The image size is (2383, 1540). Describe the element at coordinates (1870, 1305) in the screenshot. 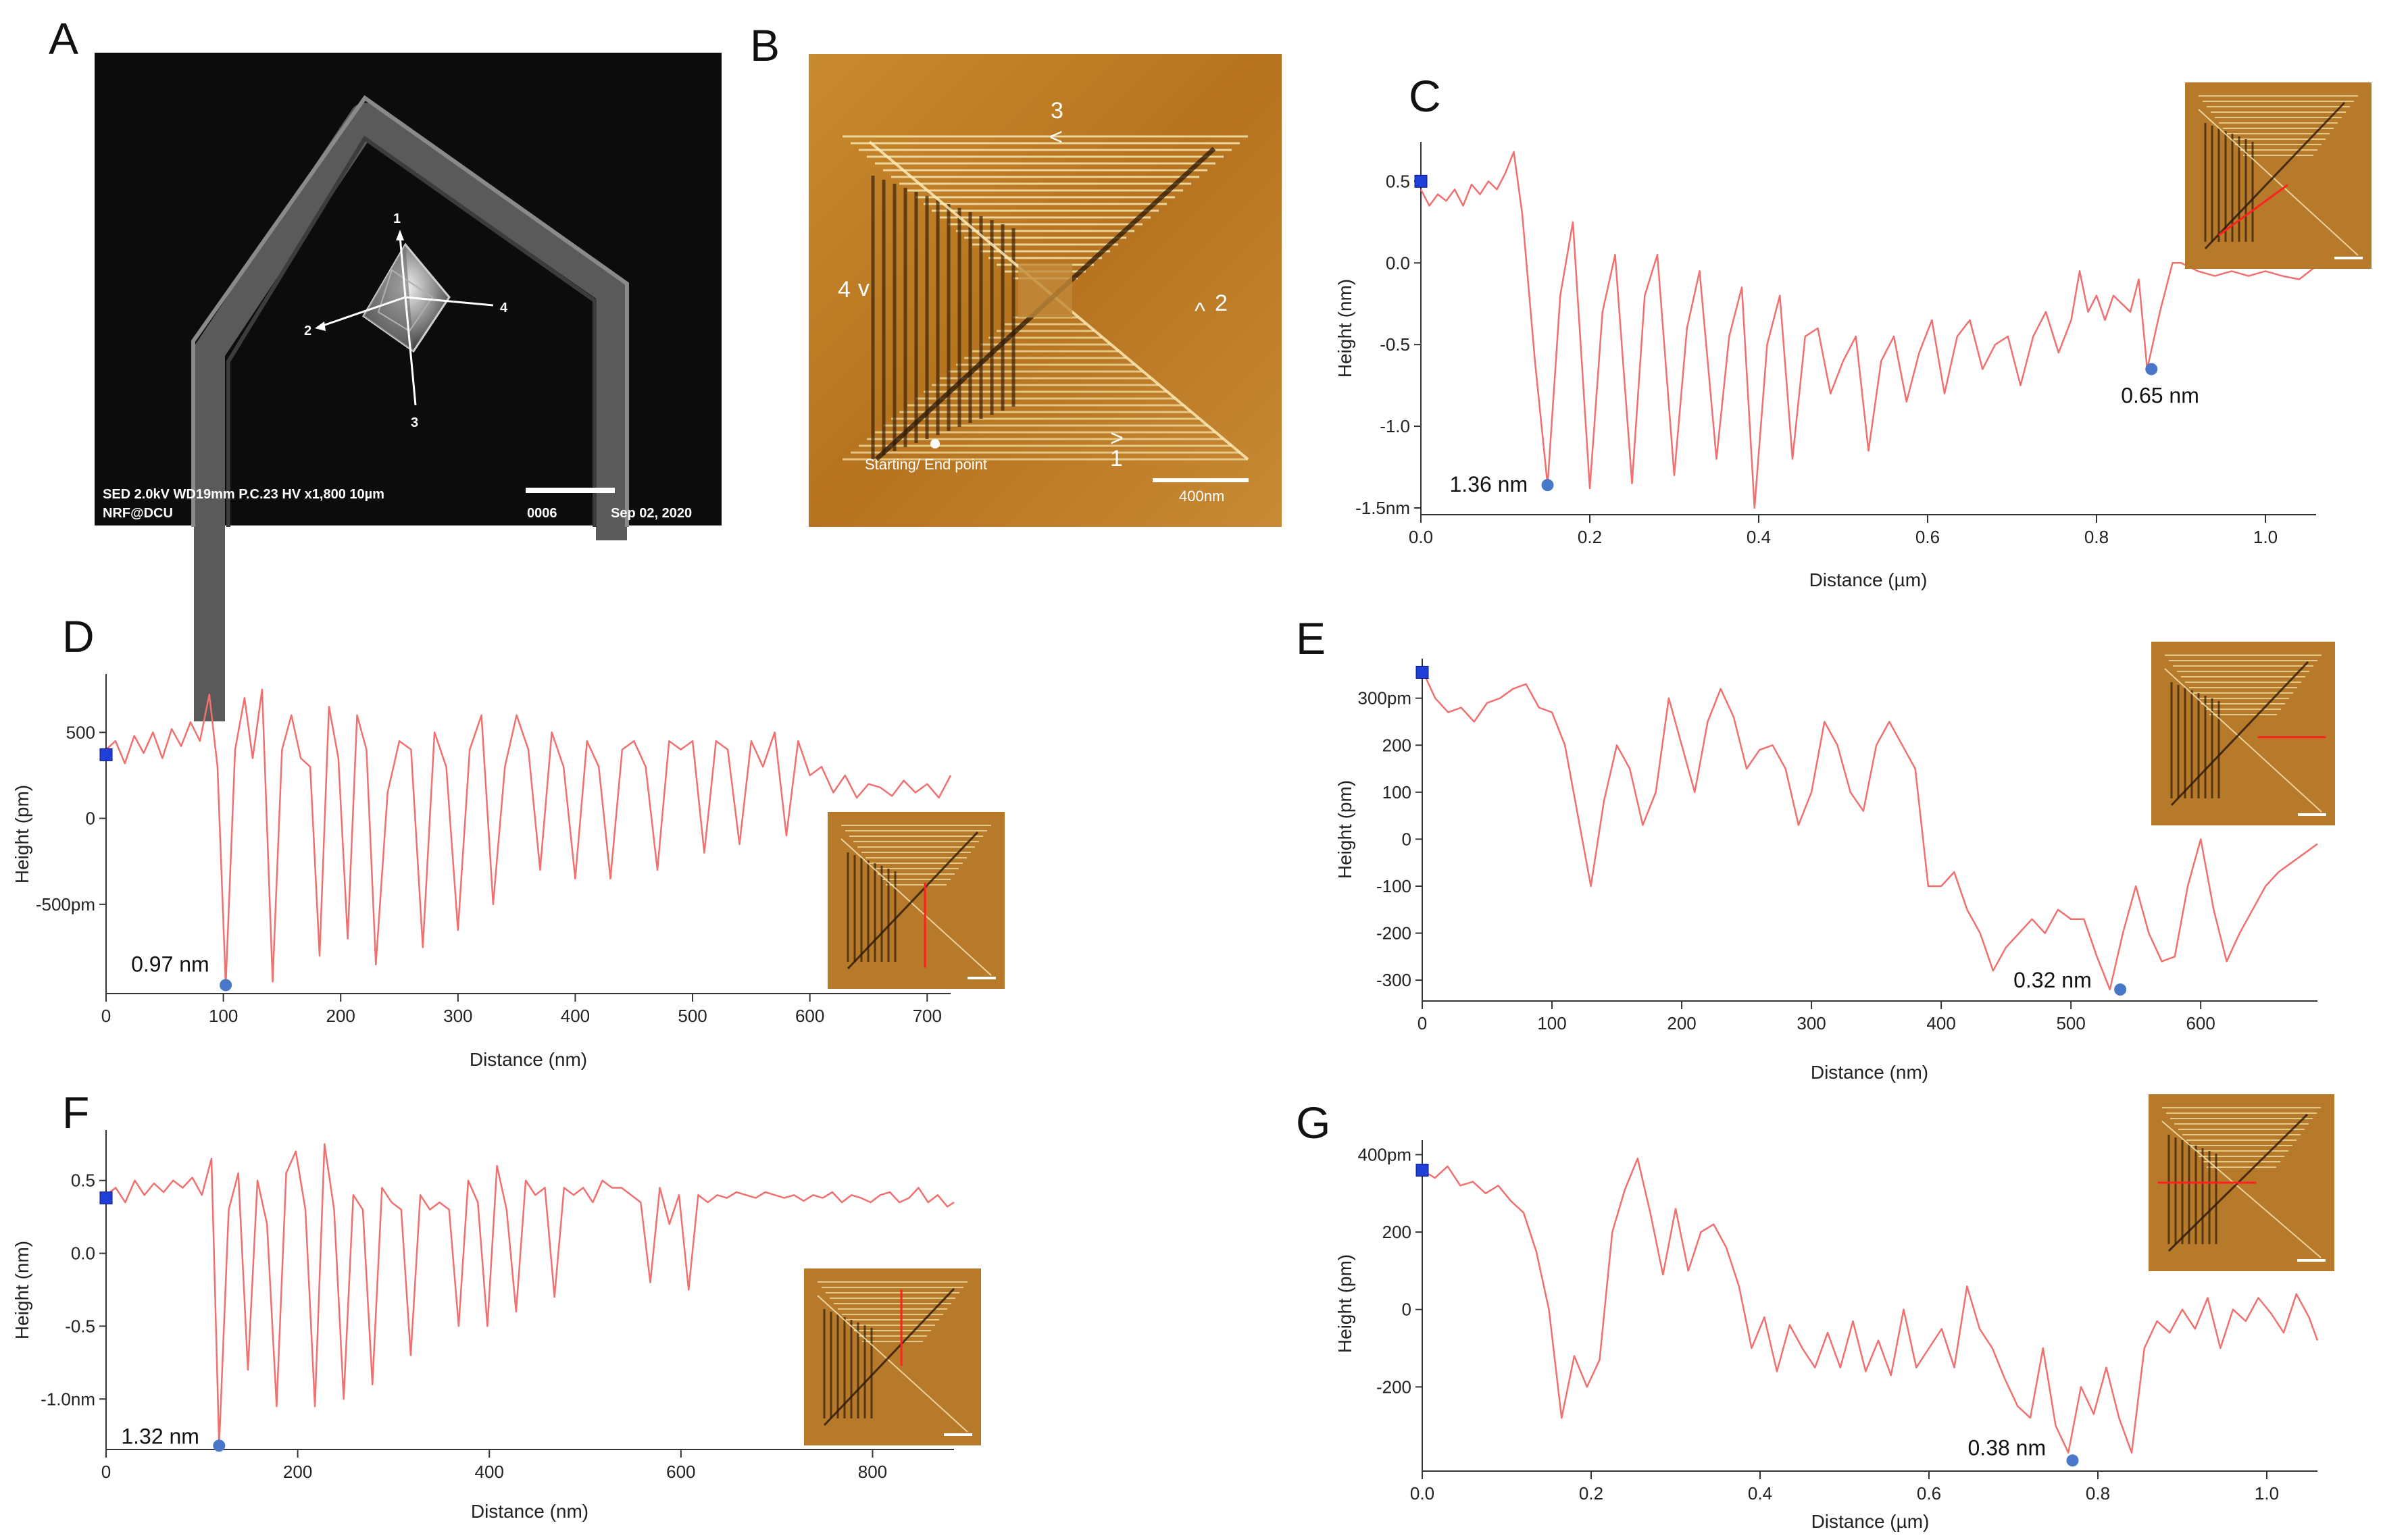

I see `chart-g-series-line` at that location.